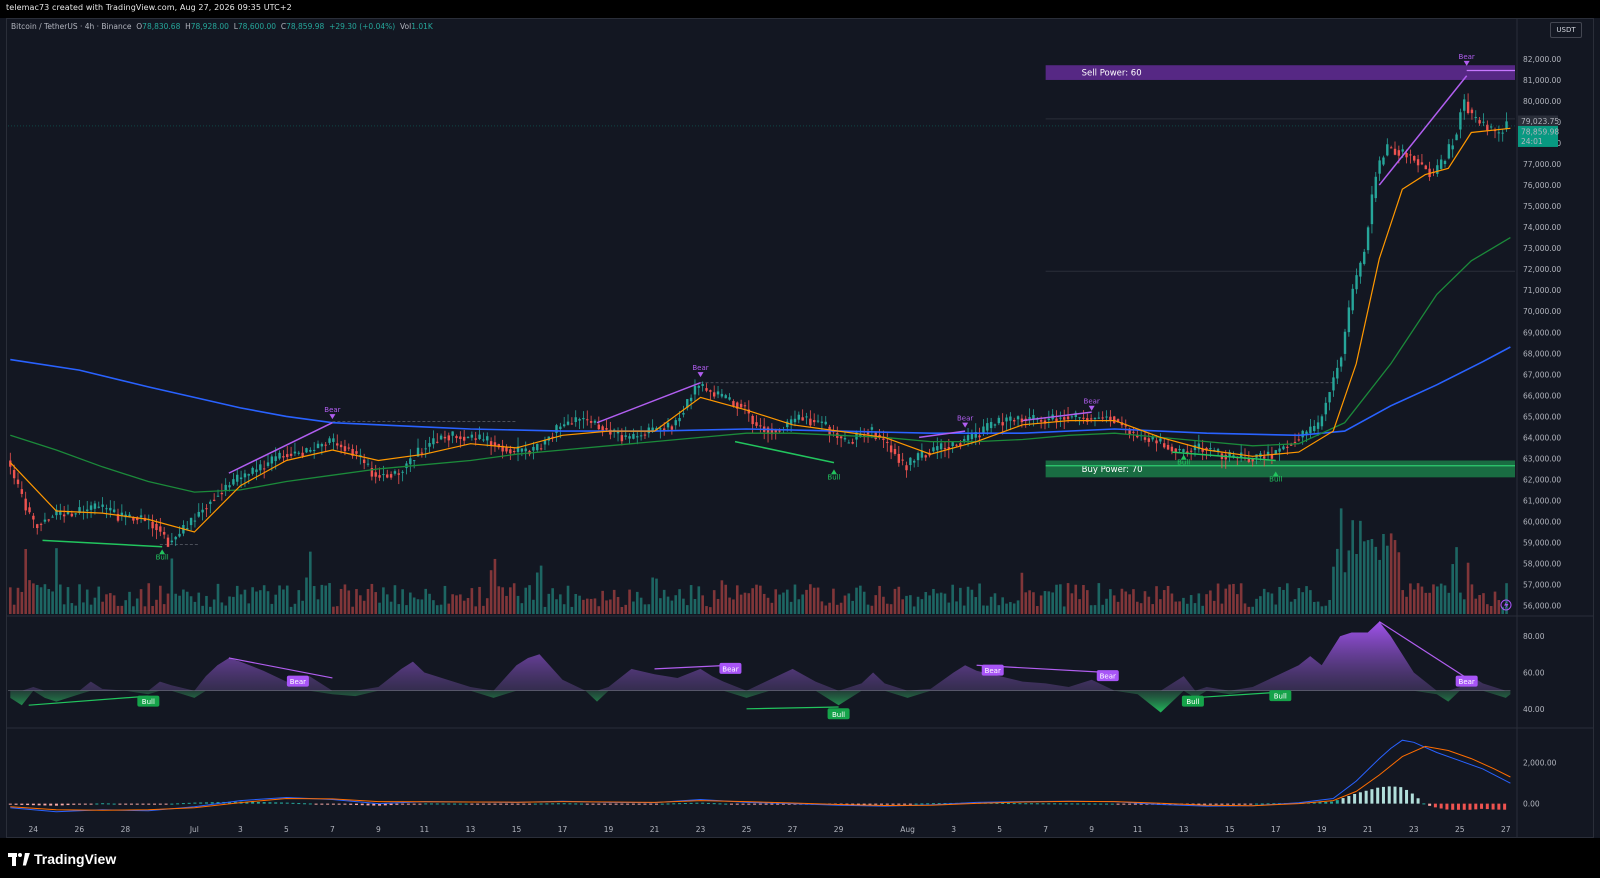 The width and height of the screenshot is (1600, 878). Describe the element at coordinates (965, 425) in the screenshot. I see `bear-signal-marker` at that location.